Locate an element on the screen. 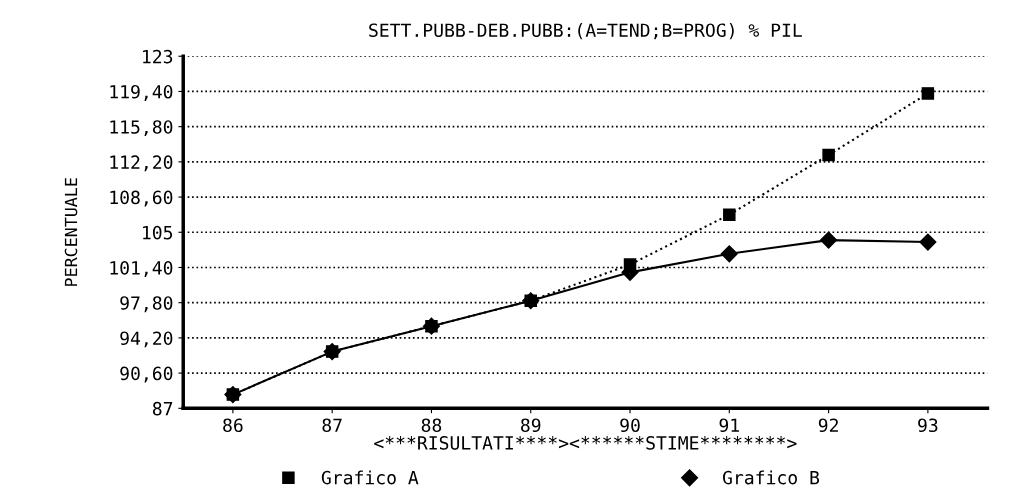 This screenshot has width=1018, height=489. y-tick-label: 105 is located at coordinates (158, 232).